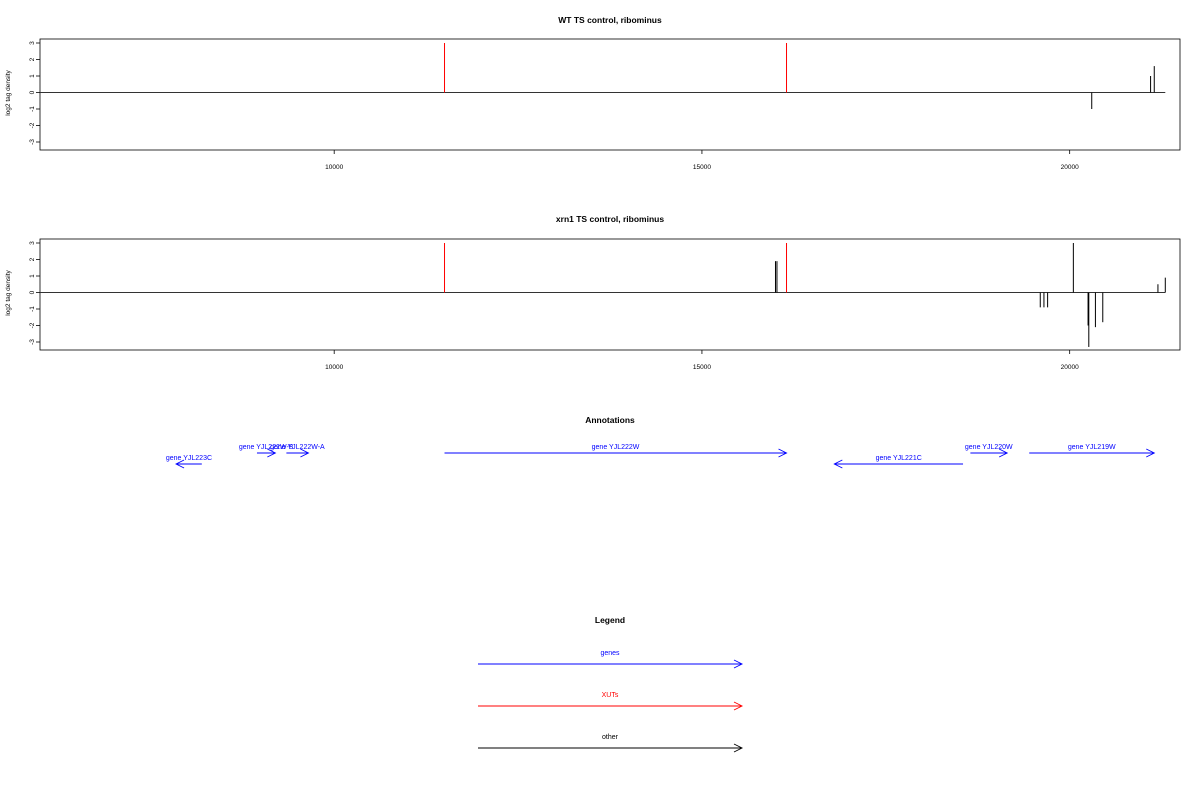 The height and width of the screenshot is (800, 1200). What do you see at coordinates (611, 684) in the screenshot?
I see `legend-panel: Legend genes XUTs other` at bounding box center [611, 684].